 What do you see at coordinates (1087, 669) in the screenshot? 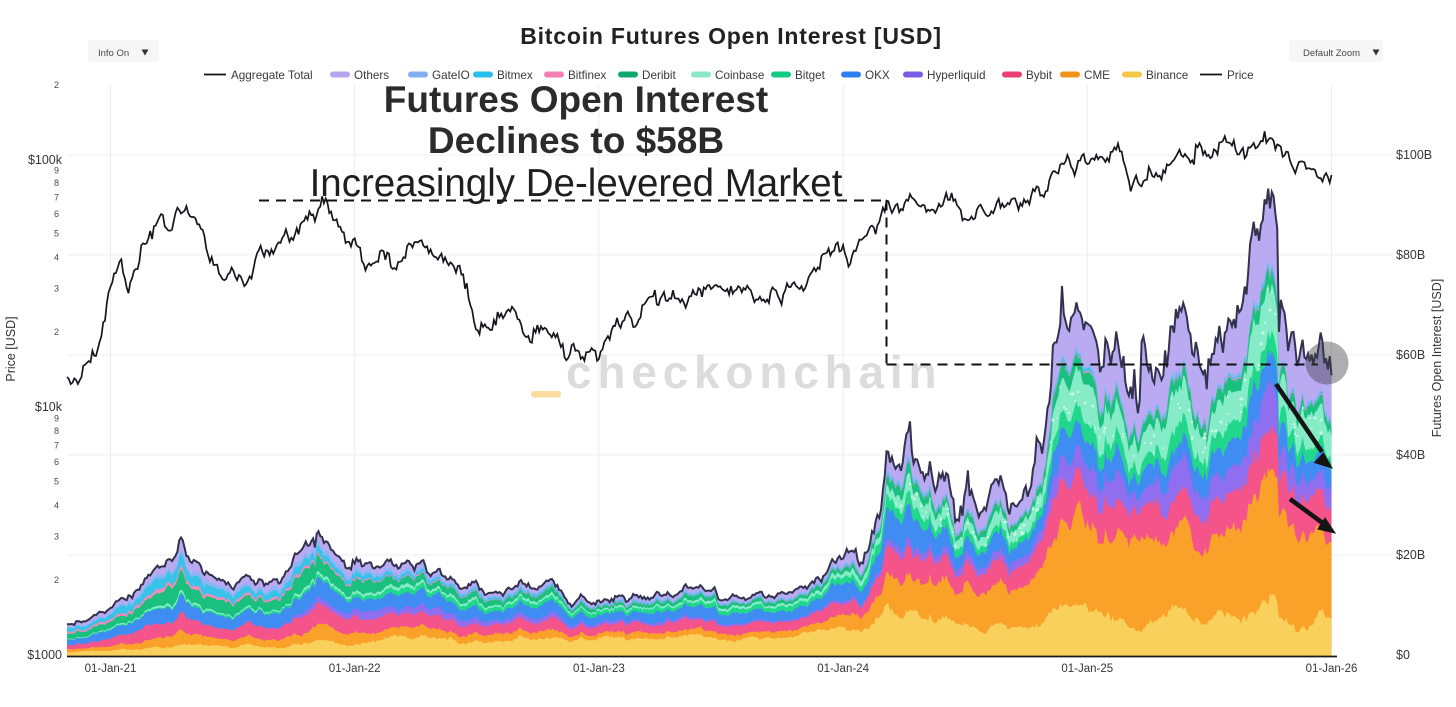
I see `svg-text: 01-Jan-25` at bounding box center [1087, 669].